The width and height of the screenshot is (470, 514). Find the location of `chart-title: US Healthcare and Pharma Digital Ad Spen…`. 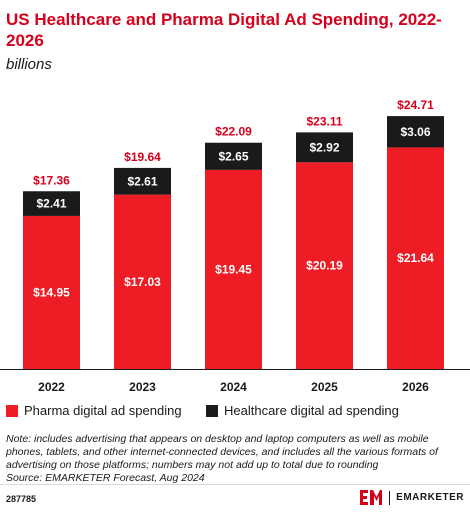

chart-title: US Healthcare and Pharma Digital Ad Spen… is located at coordinates (224, 30).